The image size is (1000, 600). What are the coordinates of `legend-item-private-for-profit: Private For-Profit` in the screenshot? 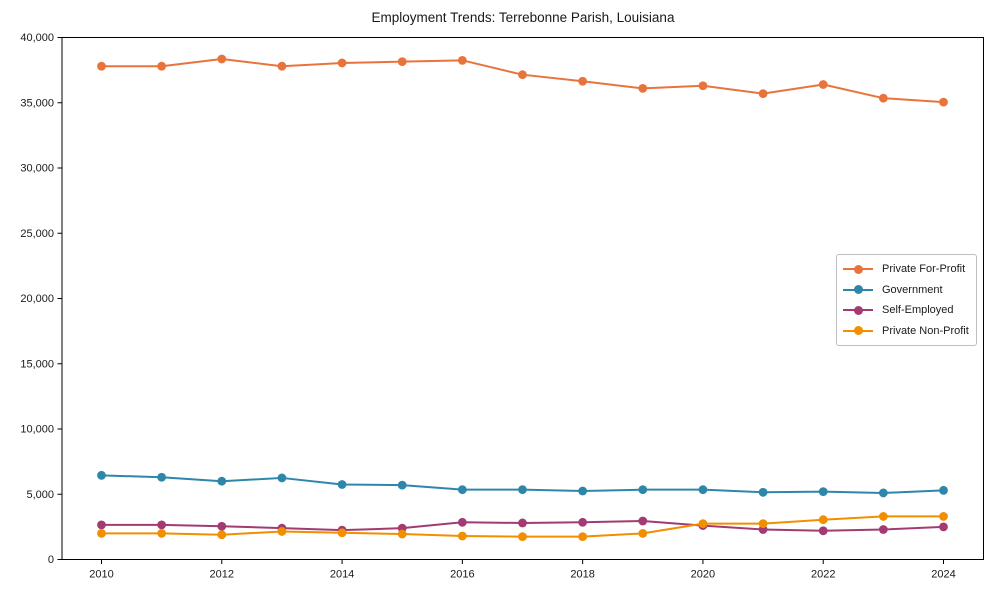 It's located at (906, 269).